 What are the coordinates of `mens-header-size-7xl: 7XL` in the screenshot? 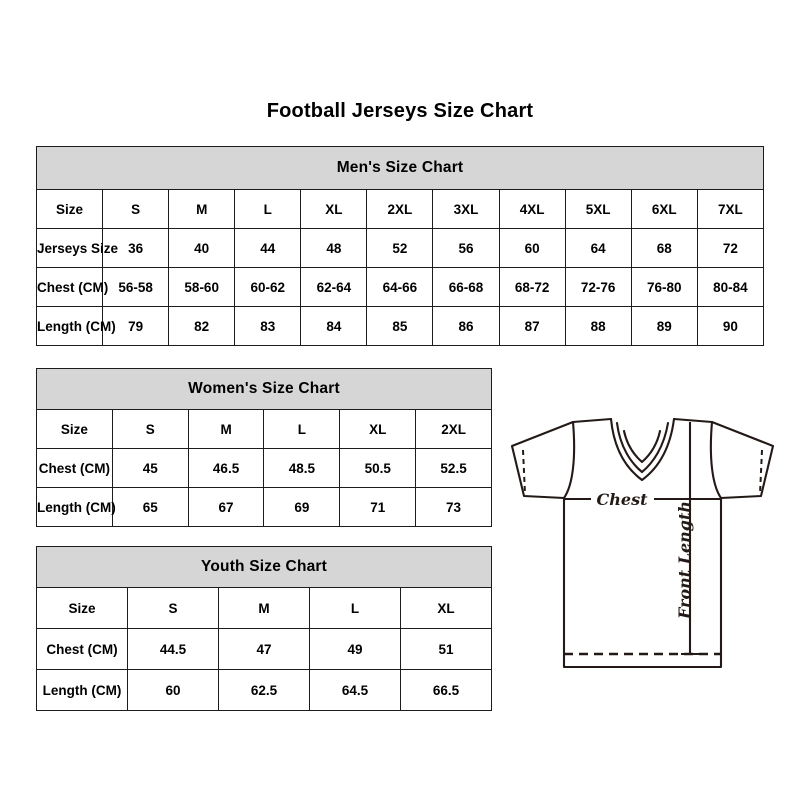 It's located at (730, 209).